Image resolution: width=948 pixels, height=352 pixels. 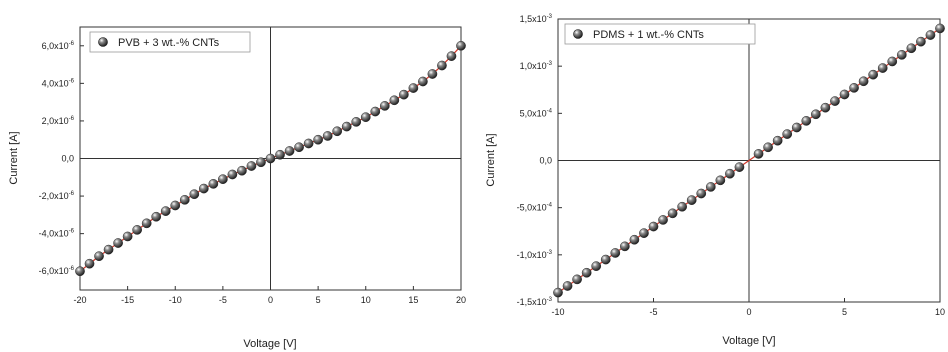 What do you see at coordinates (844, 312) in the screenshot?
I see `x-tick-label: 5` at bounding box center [844, 312].